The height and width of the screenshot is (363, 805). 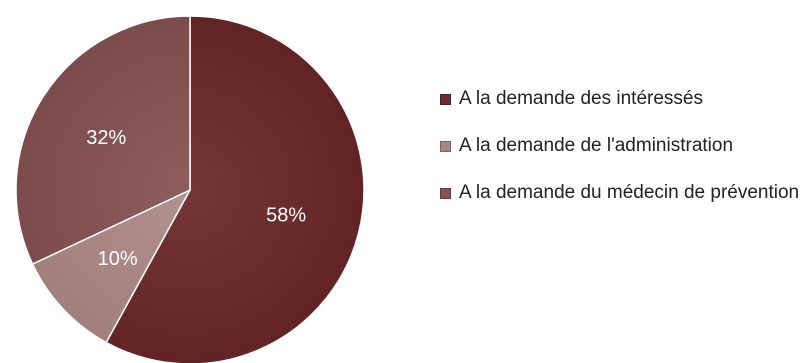 What do you see at coordinates (629, 192) in the screenshot?
I see `legend-label: A la demande du médecin de prévention` at bounding box center [629, 192].